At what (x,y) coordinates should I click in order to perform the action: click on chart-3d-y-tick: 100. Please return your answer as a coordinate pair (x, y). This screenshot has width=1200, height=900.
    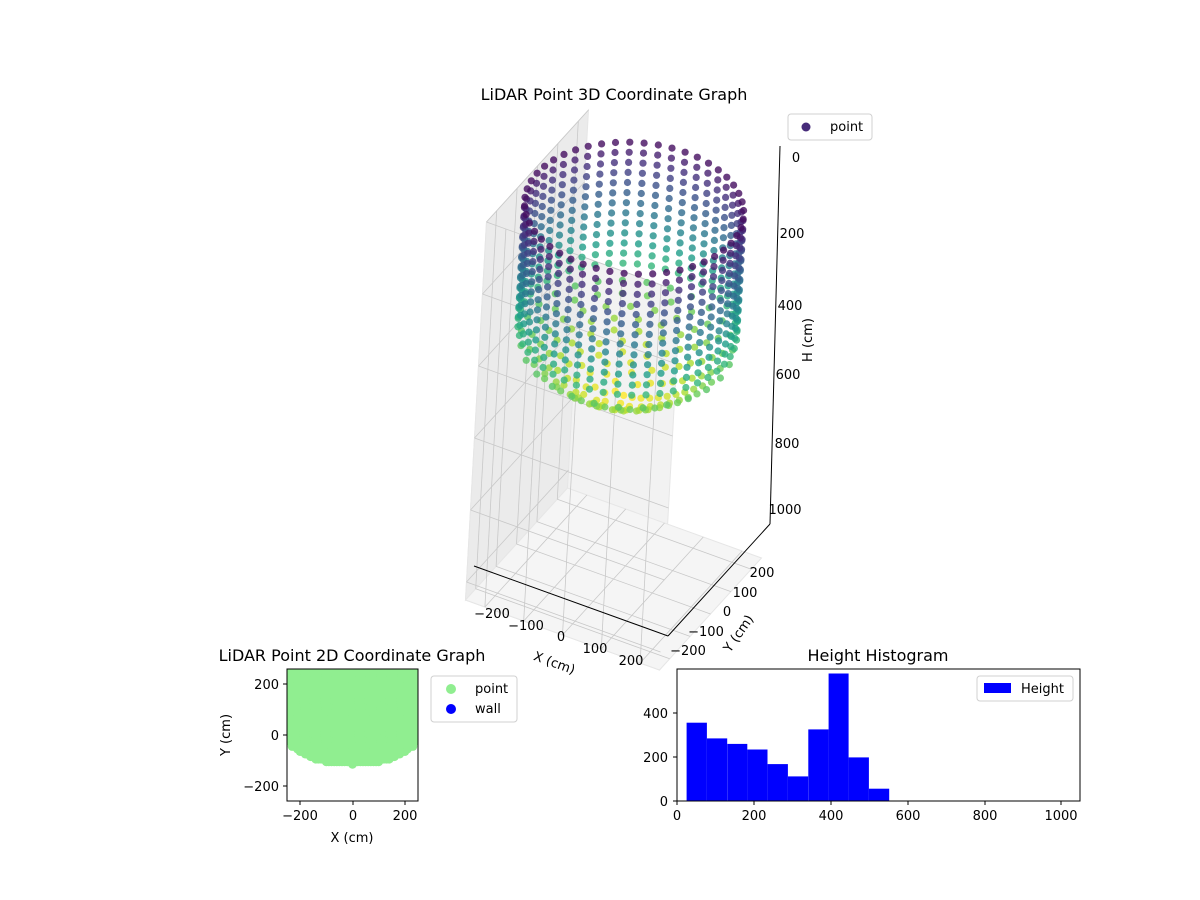
    Looking at the image, I should click on (745, 593).